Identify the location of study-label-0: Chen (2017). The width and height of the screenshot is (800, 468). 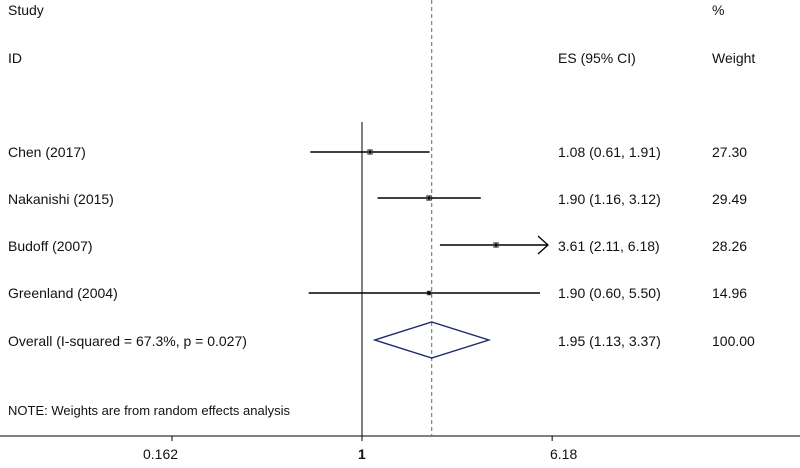
(47, 152).